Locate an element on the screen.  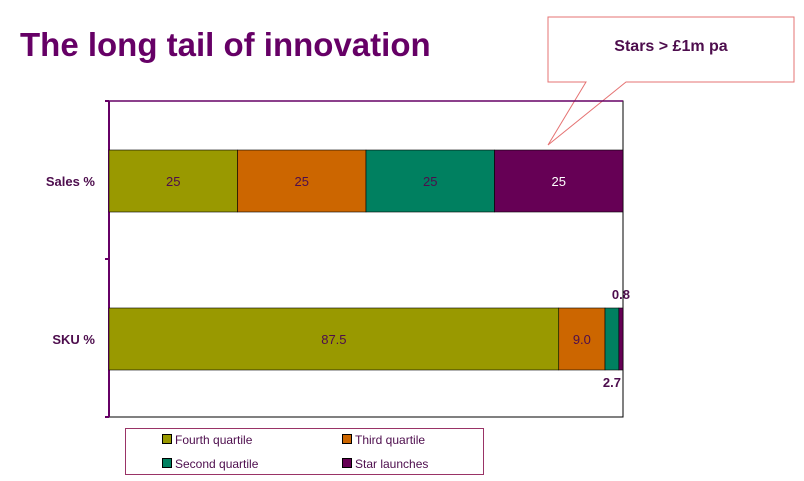
category-label: SKU % is located at coordinates (73, 339).